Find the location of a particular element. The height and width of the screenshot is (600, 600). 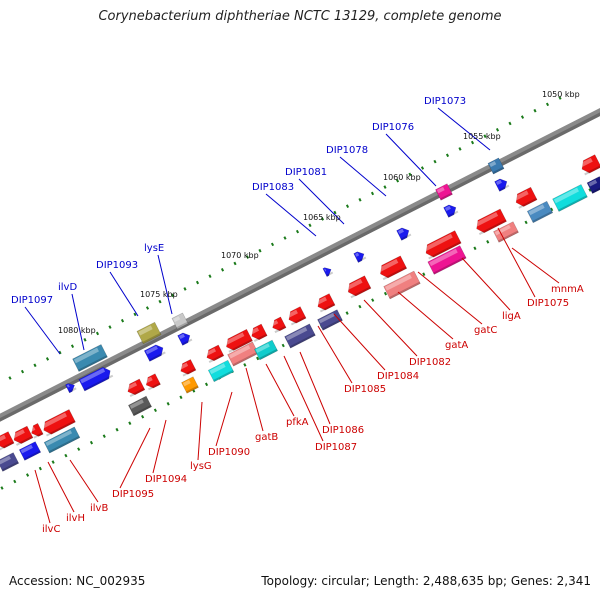

gene-block-dip1073 is located at coordinates (496, 166).